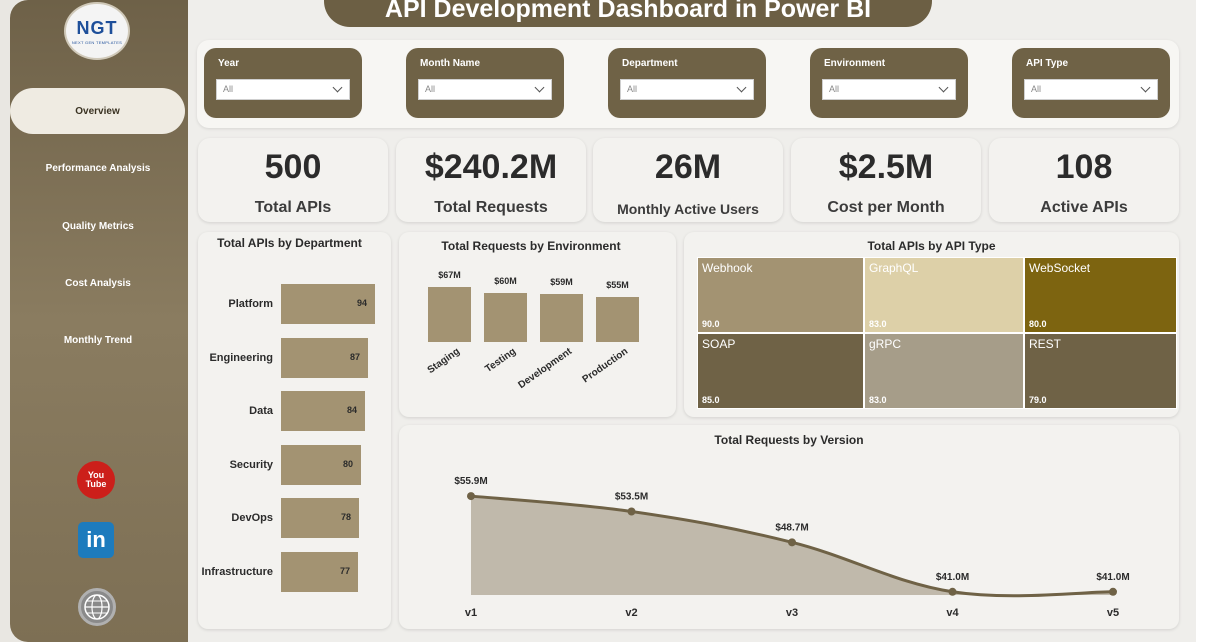 The width and height of the screenshot is (1210, 642). What do you see at coordinates (885, 344) in the screenshot?
I see `treemap-tile-name: gRPC` at bounding box center [885, 344].